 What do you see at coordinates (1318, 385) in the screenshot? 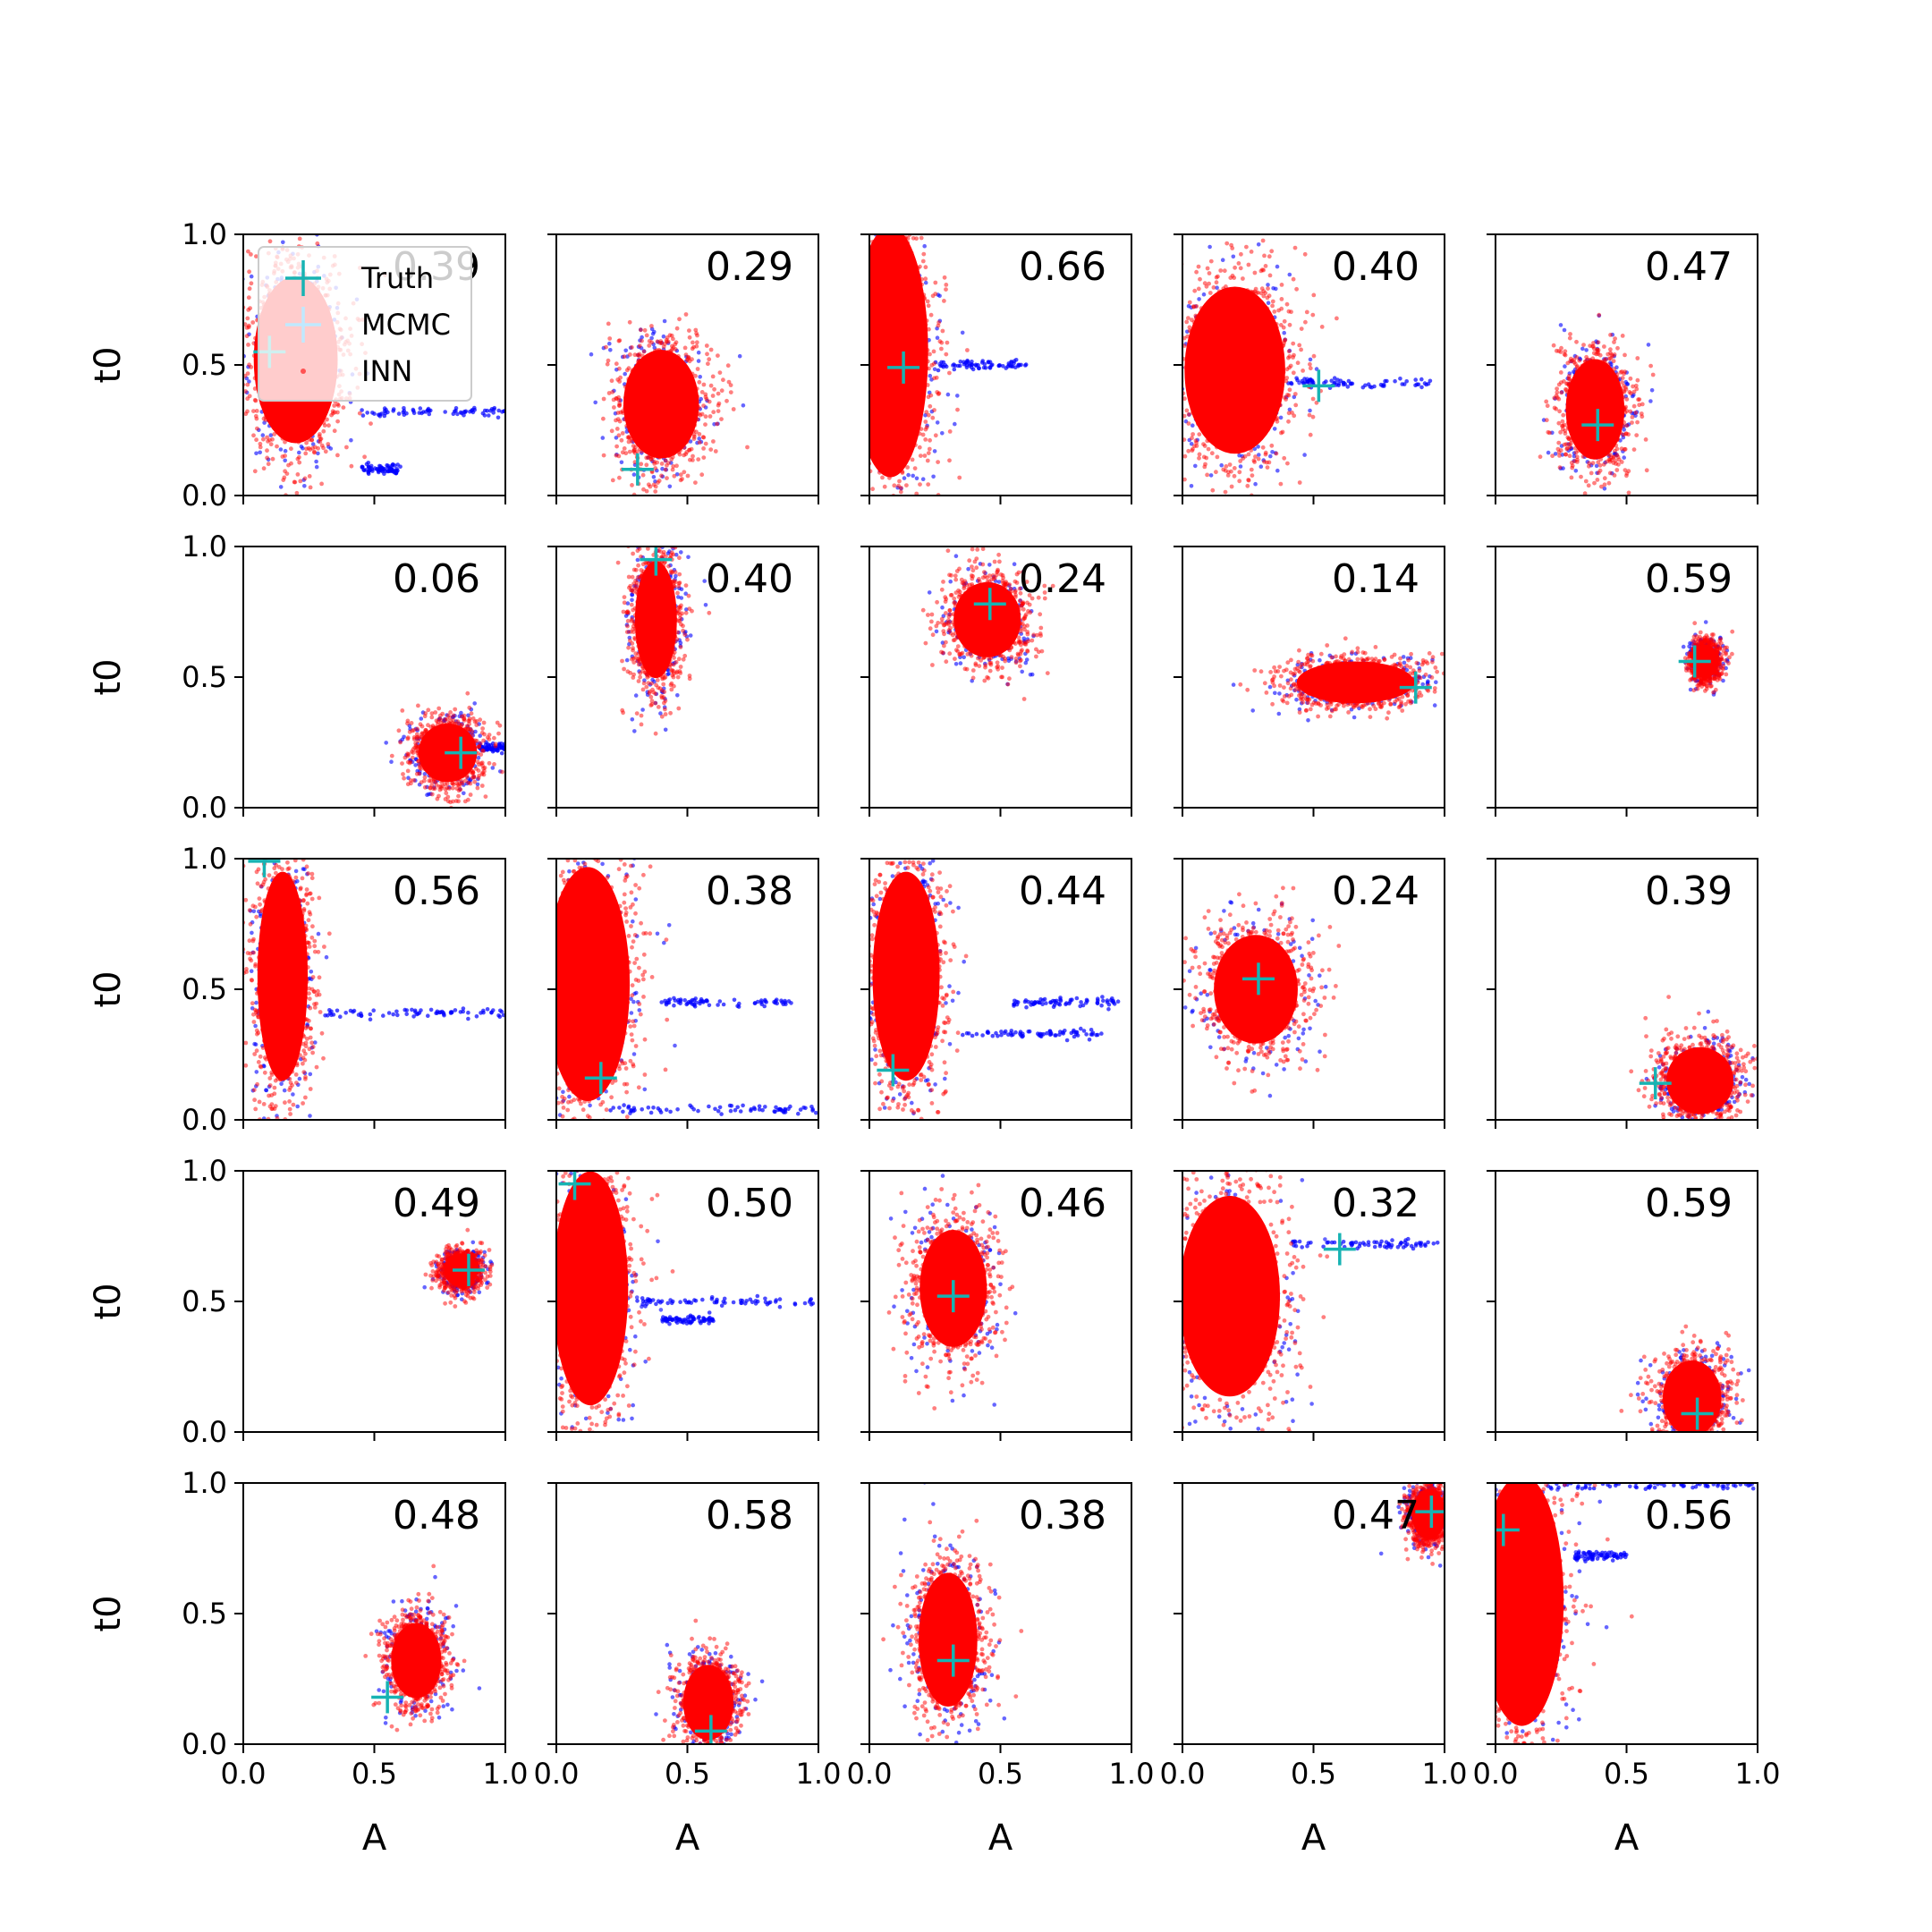
I see `truth-marker` at bounding box center [1318, 385].